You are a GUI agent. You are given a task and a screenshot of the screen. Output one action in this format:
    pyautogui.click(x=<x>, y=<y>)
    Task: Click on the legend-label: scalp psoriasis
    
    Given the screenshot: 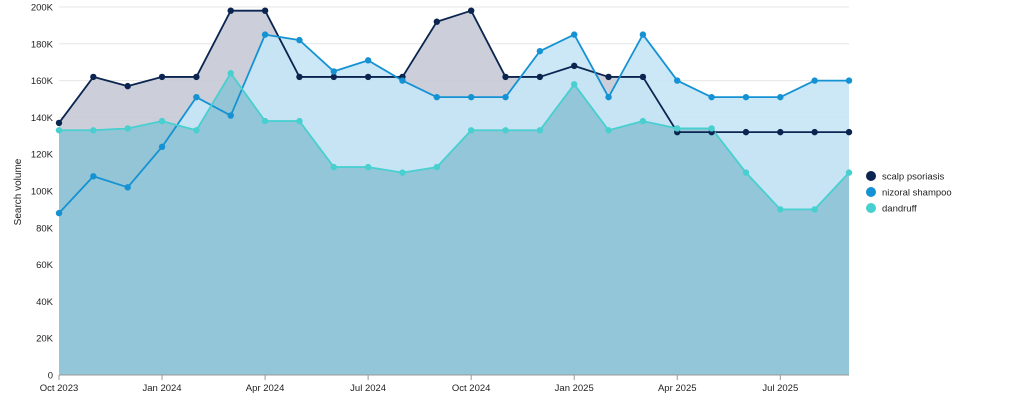 What is the action you would take?
    pyautogui.click(x=913, y=177)
    